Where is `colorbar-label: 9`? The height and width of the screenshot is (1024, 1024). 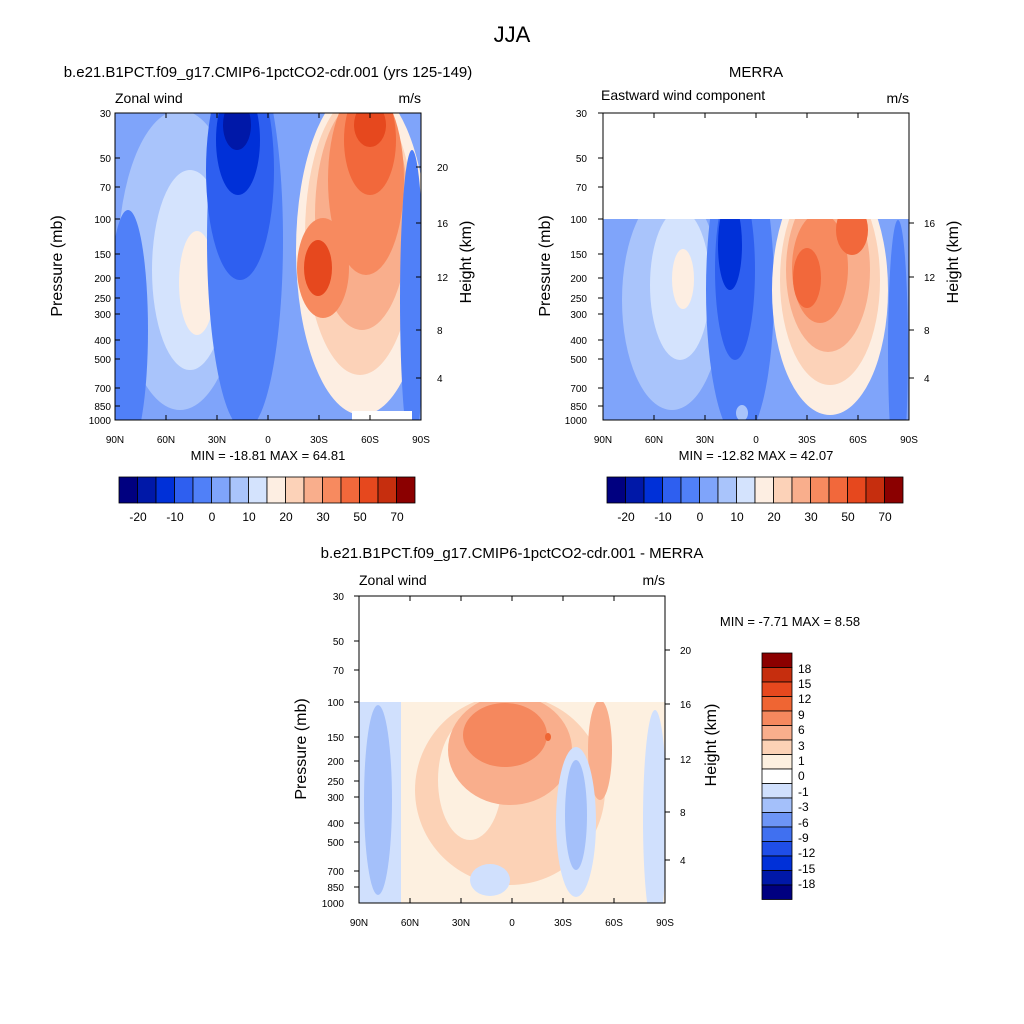 colorbar-label: 9 is located at coordinates (801, 715).